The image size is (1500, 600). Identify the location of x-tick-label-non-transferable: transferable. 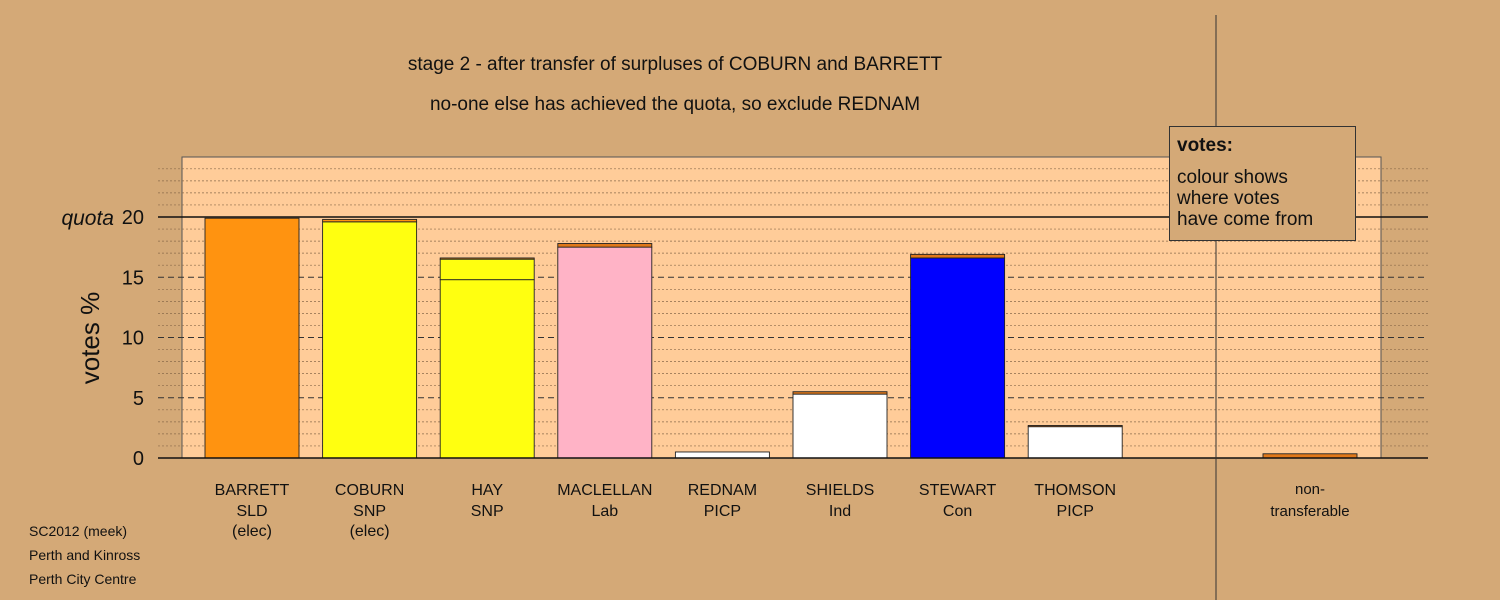
(1309, 511).